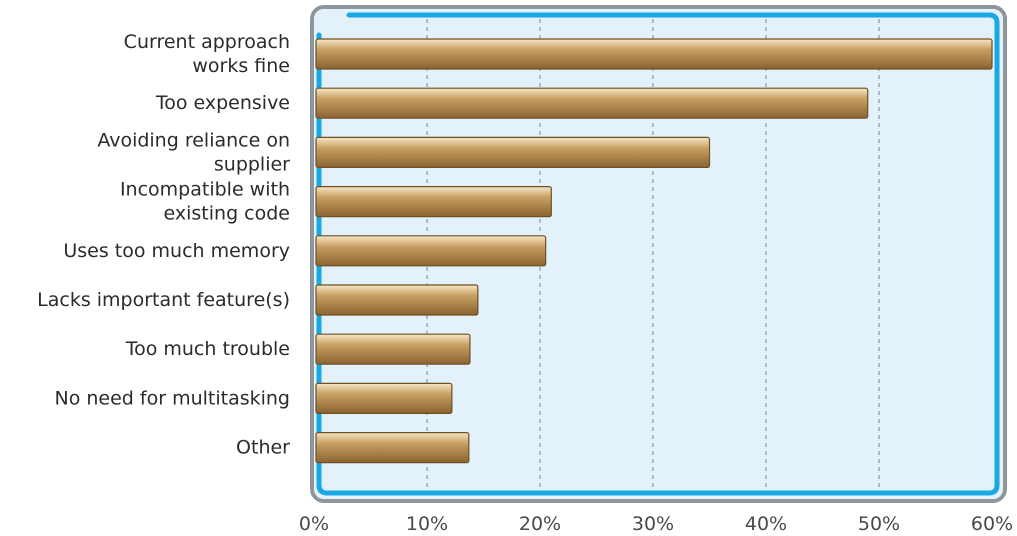  I want to click on x-tick-label: 20%, so click(540, 524).